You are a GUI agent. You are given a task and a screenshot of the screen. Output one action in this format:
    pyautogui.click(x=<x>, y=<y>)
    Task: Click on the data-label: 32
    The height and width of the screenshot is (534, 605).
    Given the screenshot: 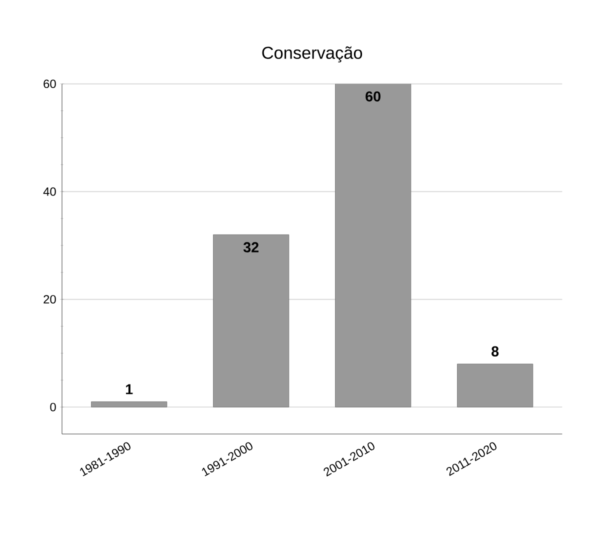 What is the action you would take?
    pyautogui.click(x=250, y=247)
    